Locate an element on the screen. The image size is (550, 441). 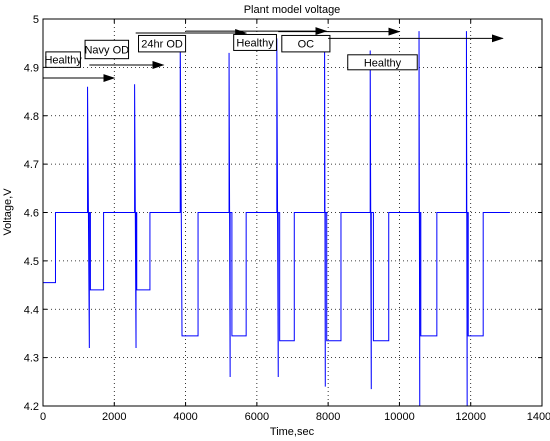
y-tick-label: 4.5 is located at coordinates (31, 262).